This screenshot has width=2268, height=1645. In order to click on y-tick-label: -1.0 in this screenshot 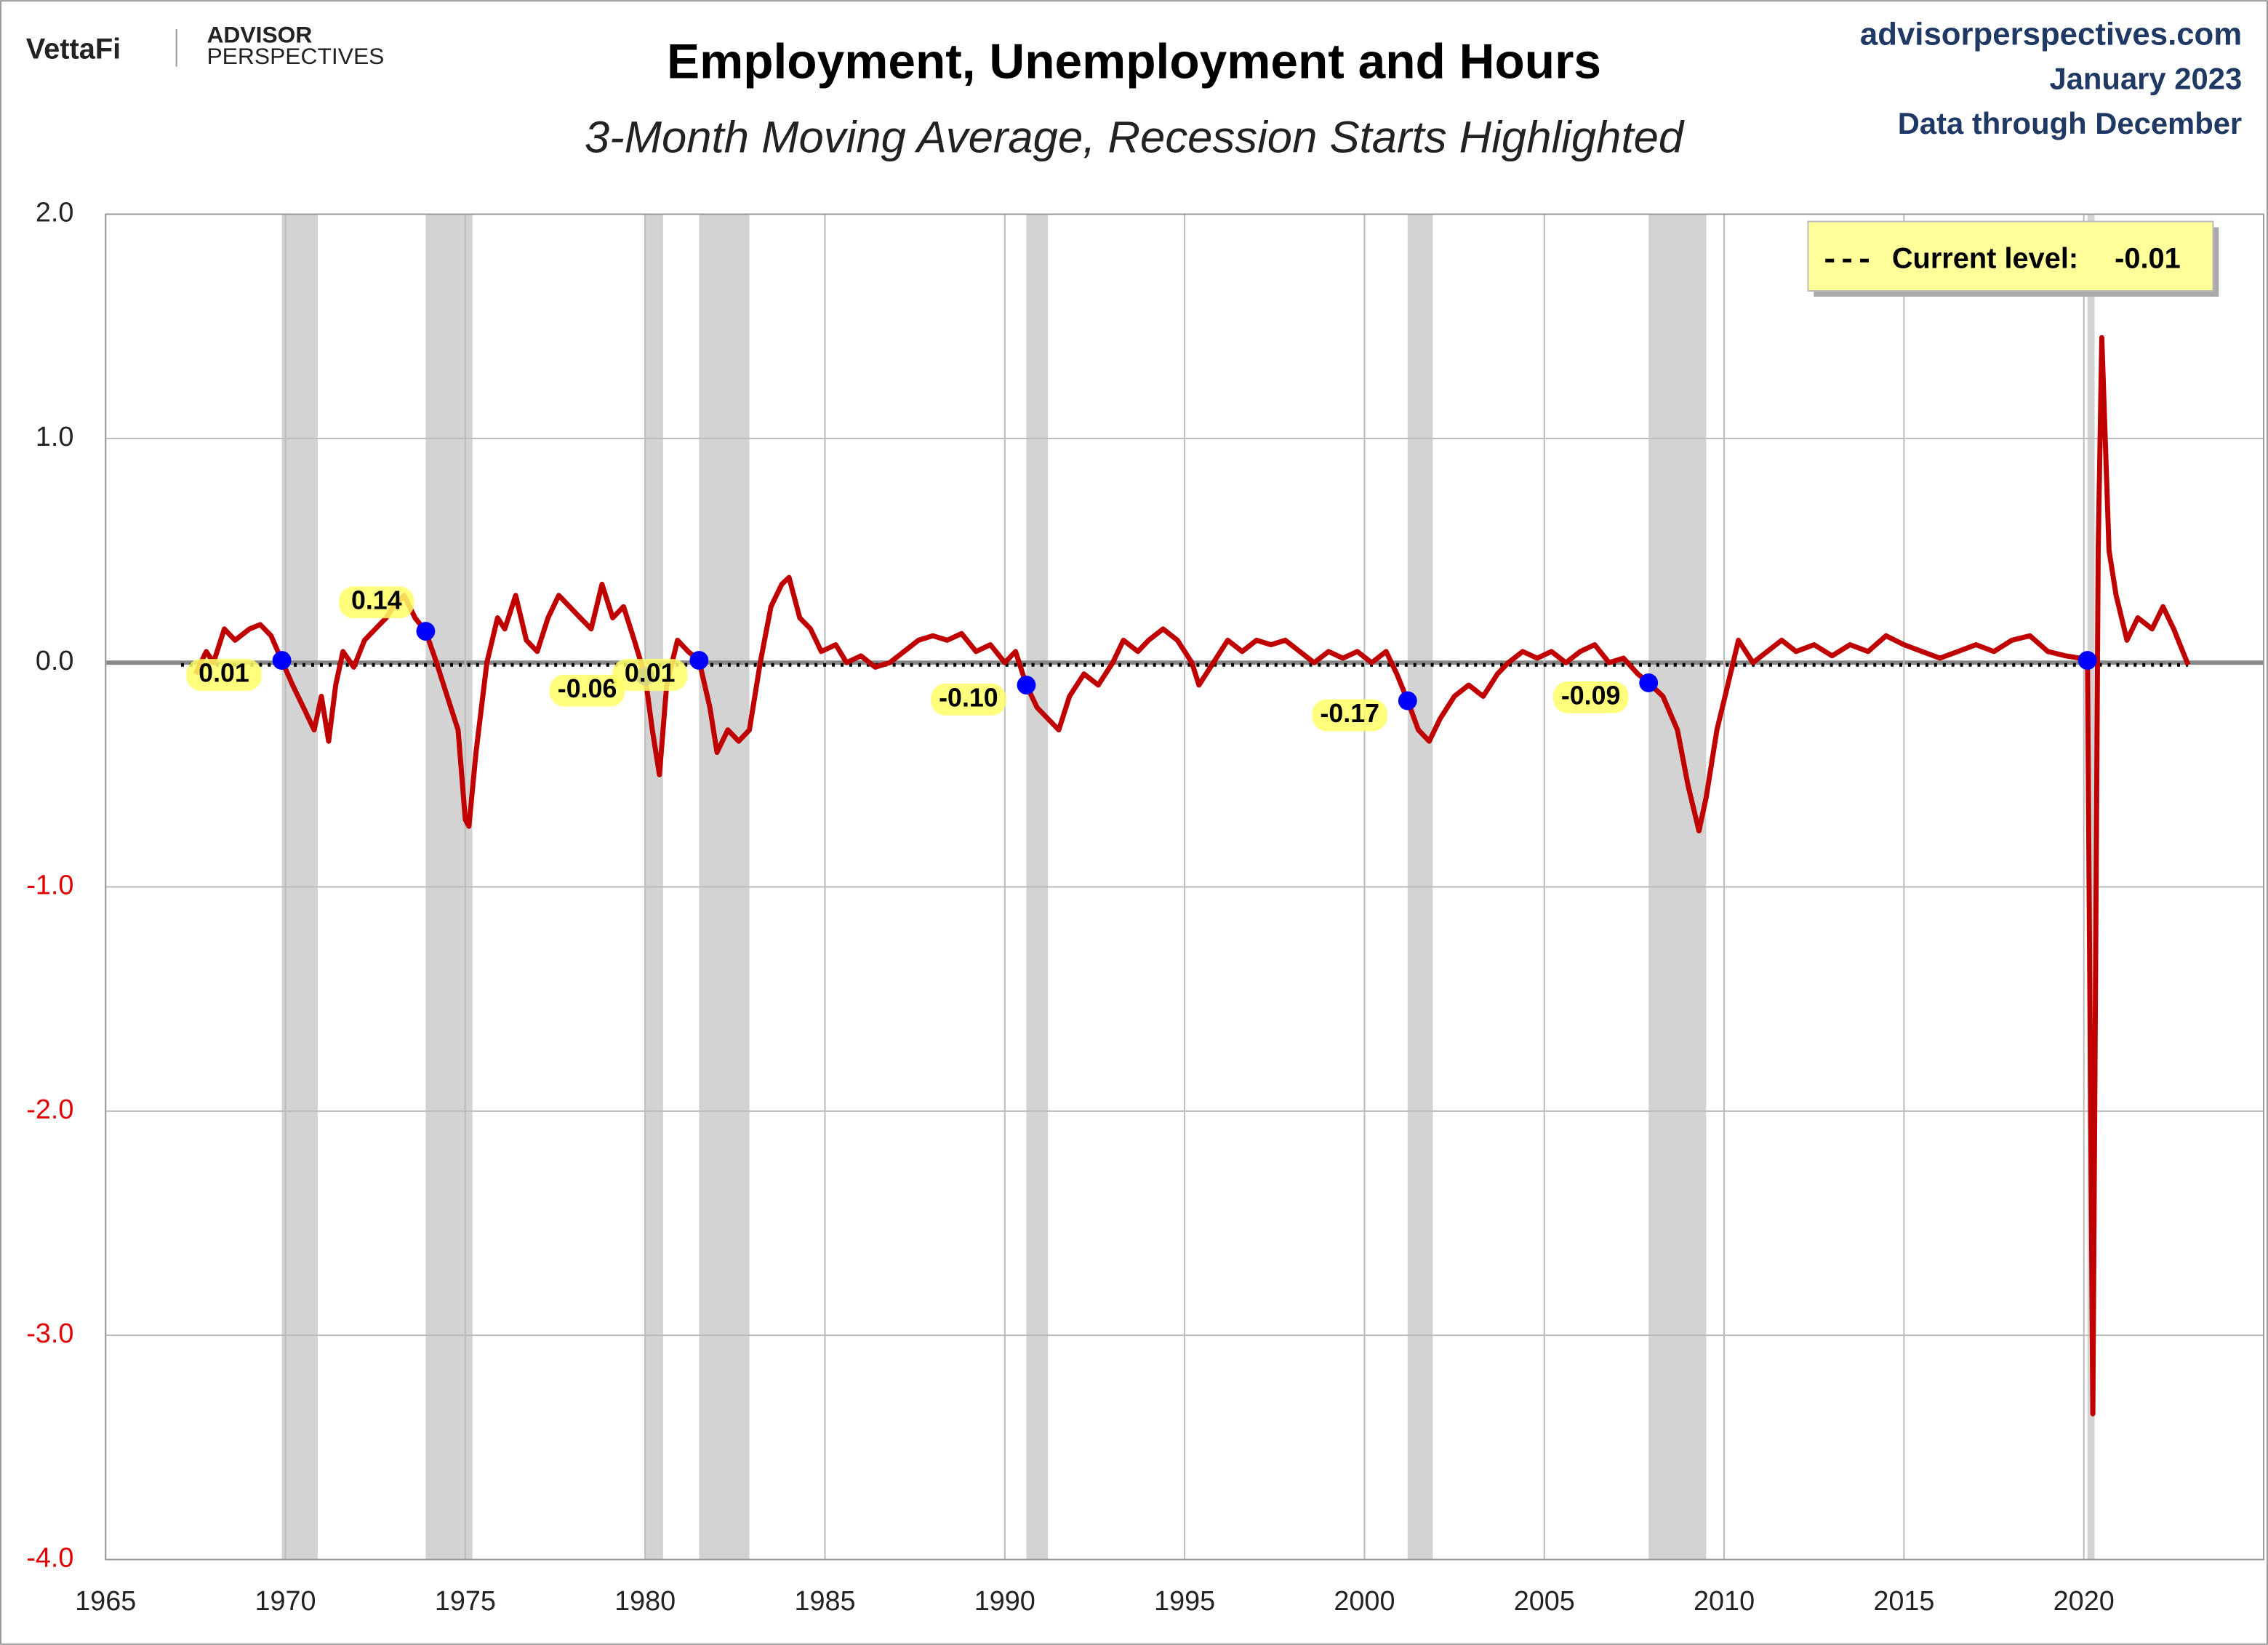, I will do `click(49, 885)`.